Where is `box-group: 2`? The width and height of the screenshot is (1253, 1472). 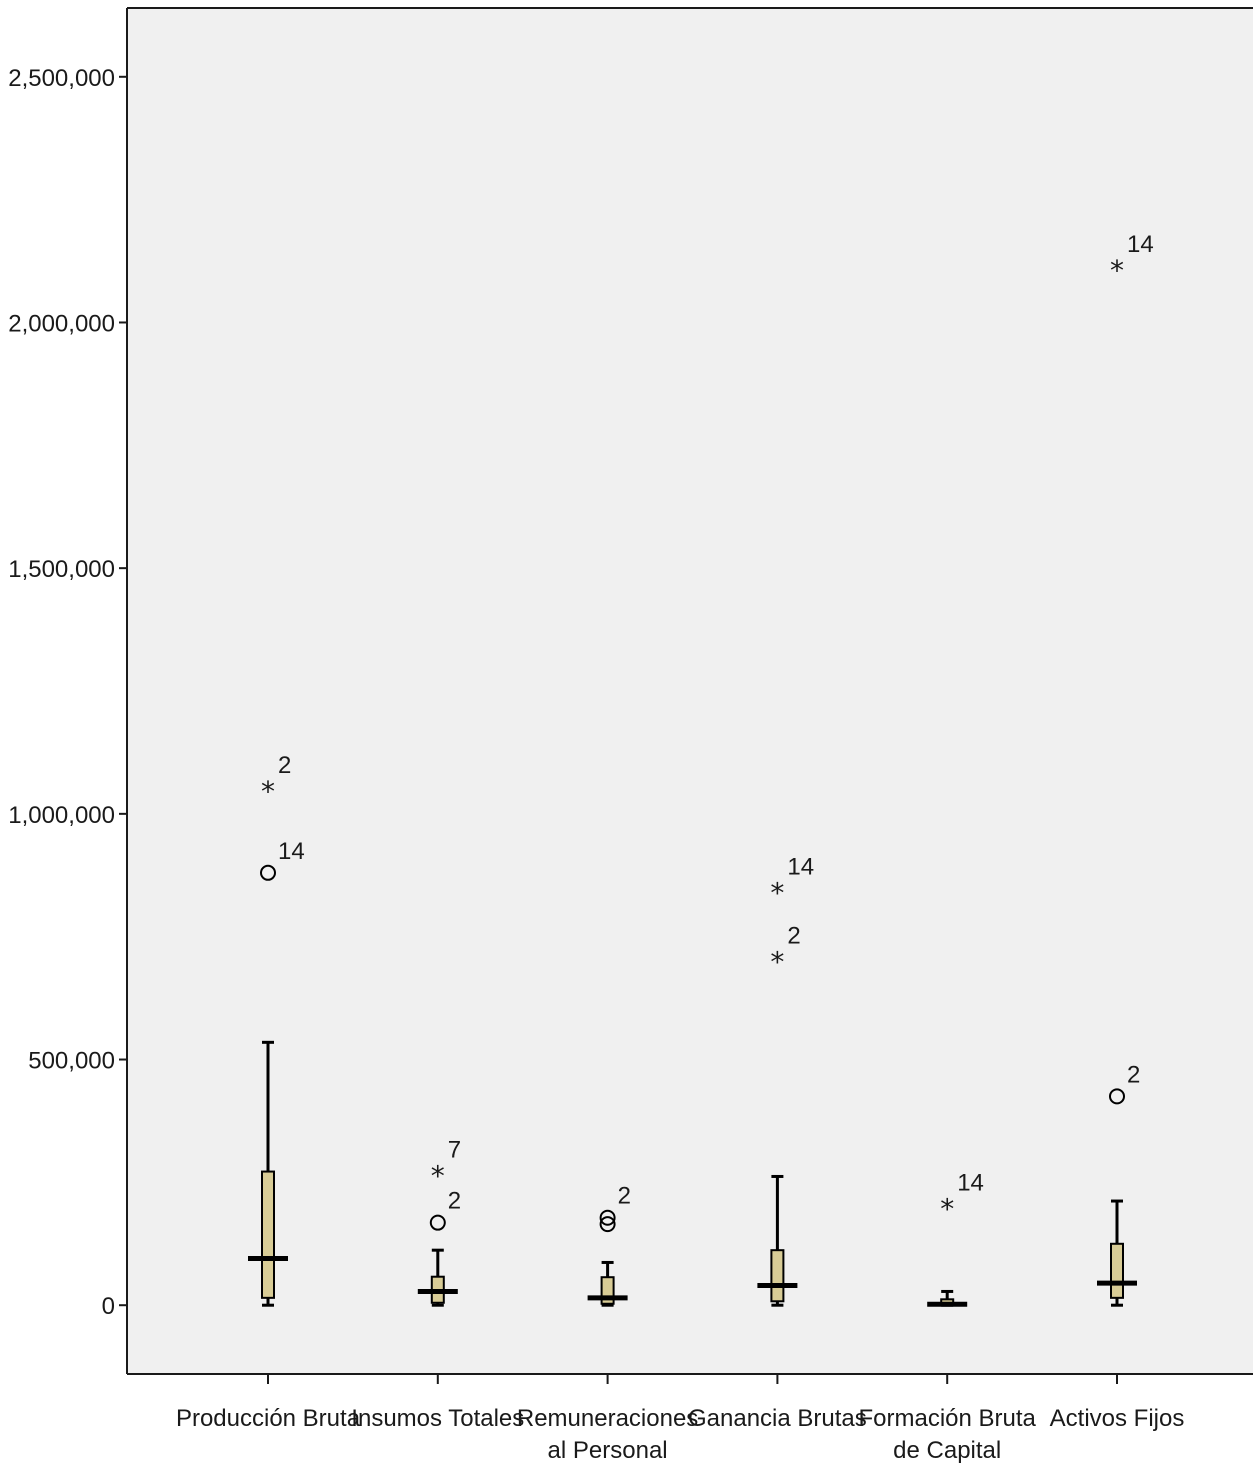
box-group: 2 is located at coordinates (609, 1245).